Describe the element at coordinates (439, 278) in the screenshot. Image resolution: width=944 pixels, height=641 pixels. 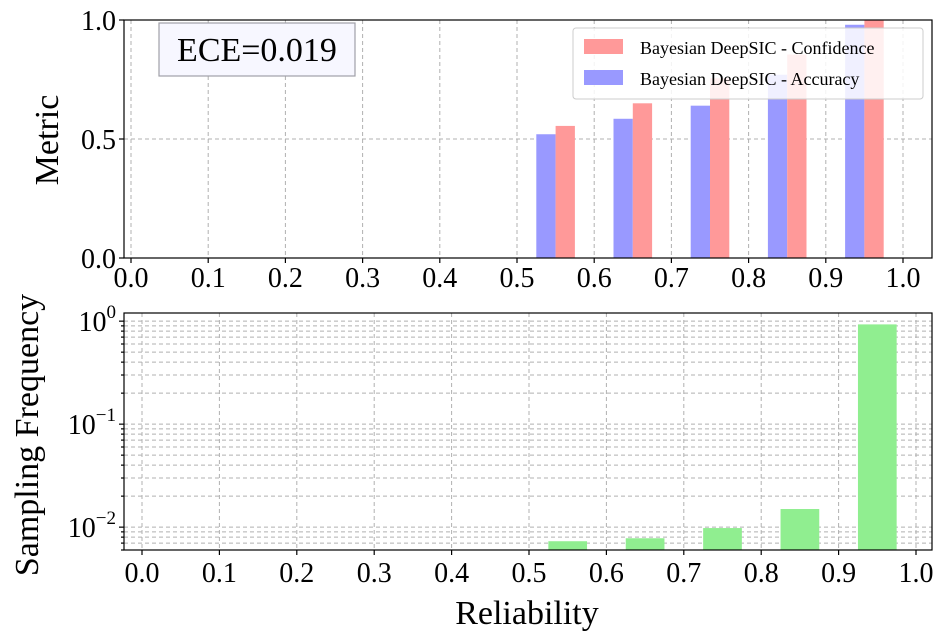
I see `top-x-tick-label: 0.4` at that location.